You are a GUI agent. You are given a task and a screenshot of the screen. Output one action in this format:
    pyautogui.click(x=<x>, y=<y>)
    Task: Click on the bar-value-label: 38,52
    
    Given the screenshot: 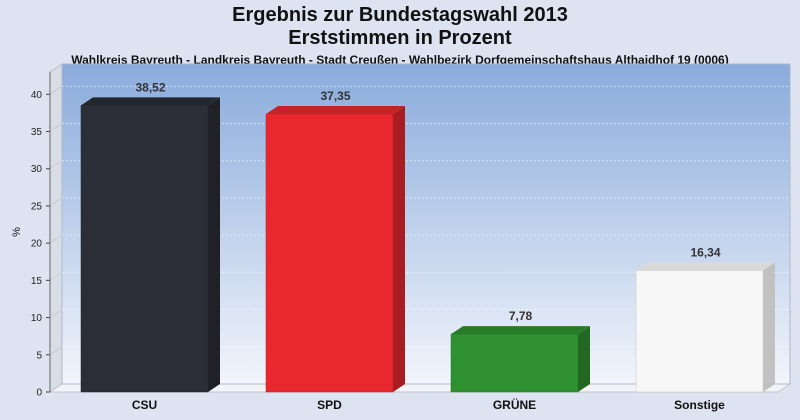 What is the action you would take?
    pyautogui.click(x=150, y=87)
    